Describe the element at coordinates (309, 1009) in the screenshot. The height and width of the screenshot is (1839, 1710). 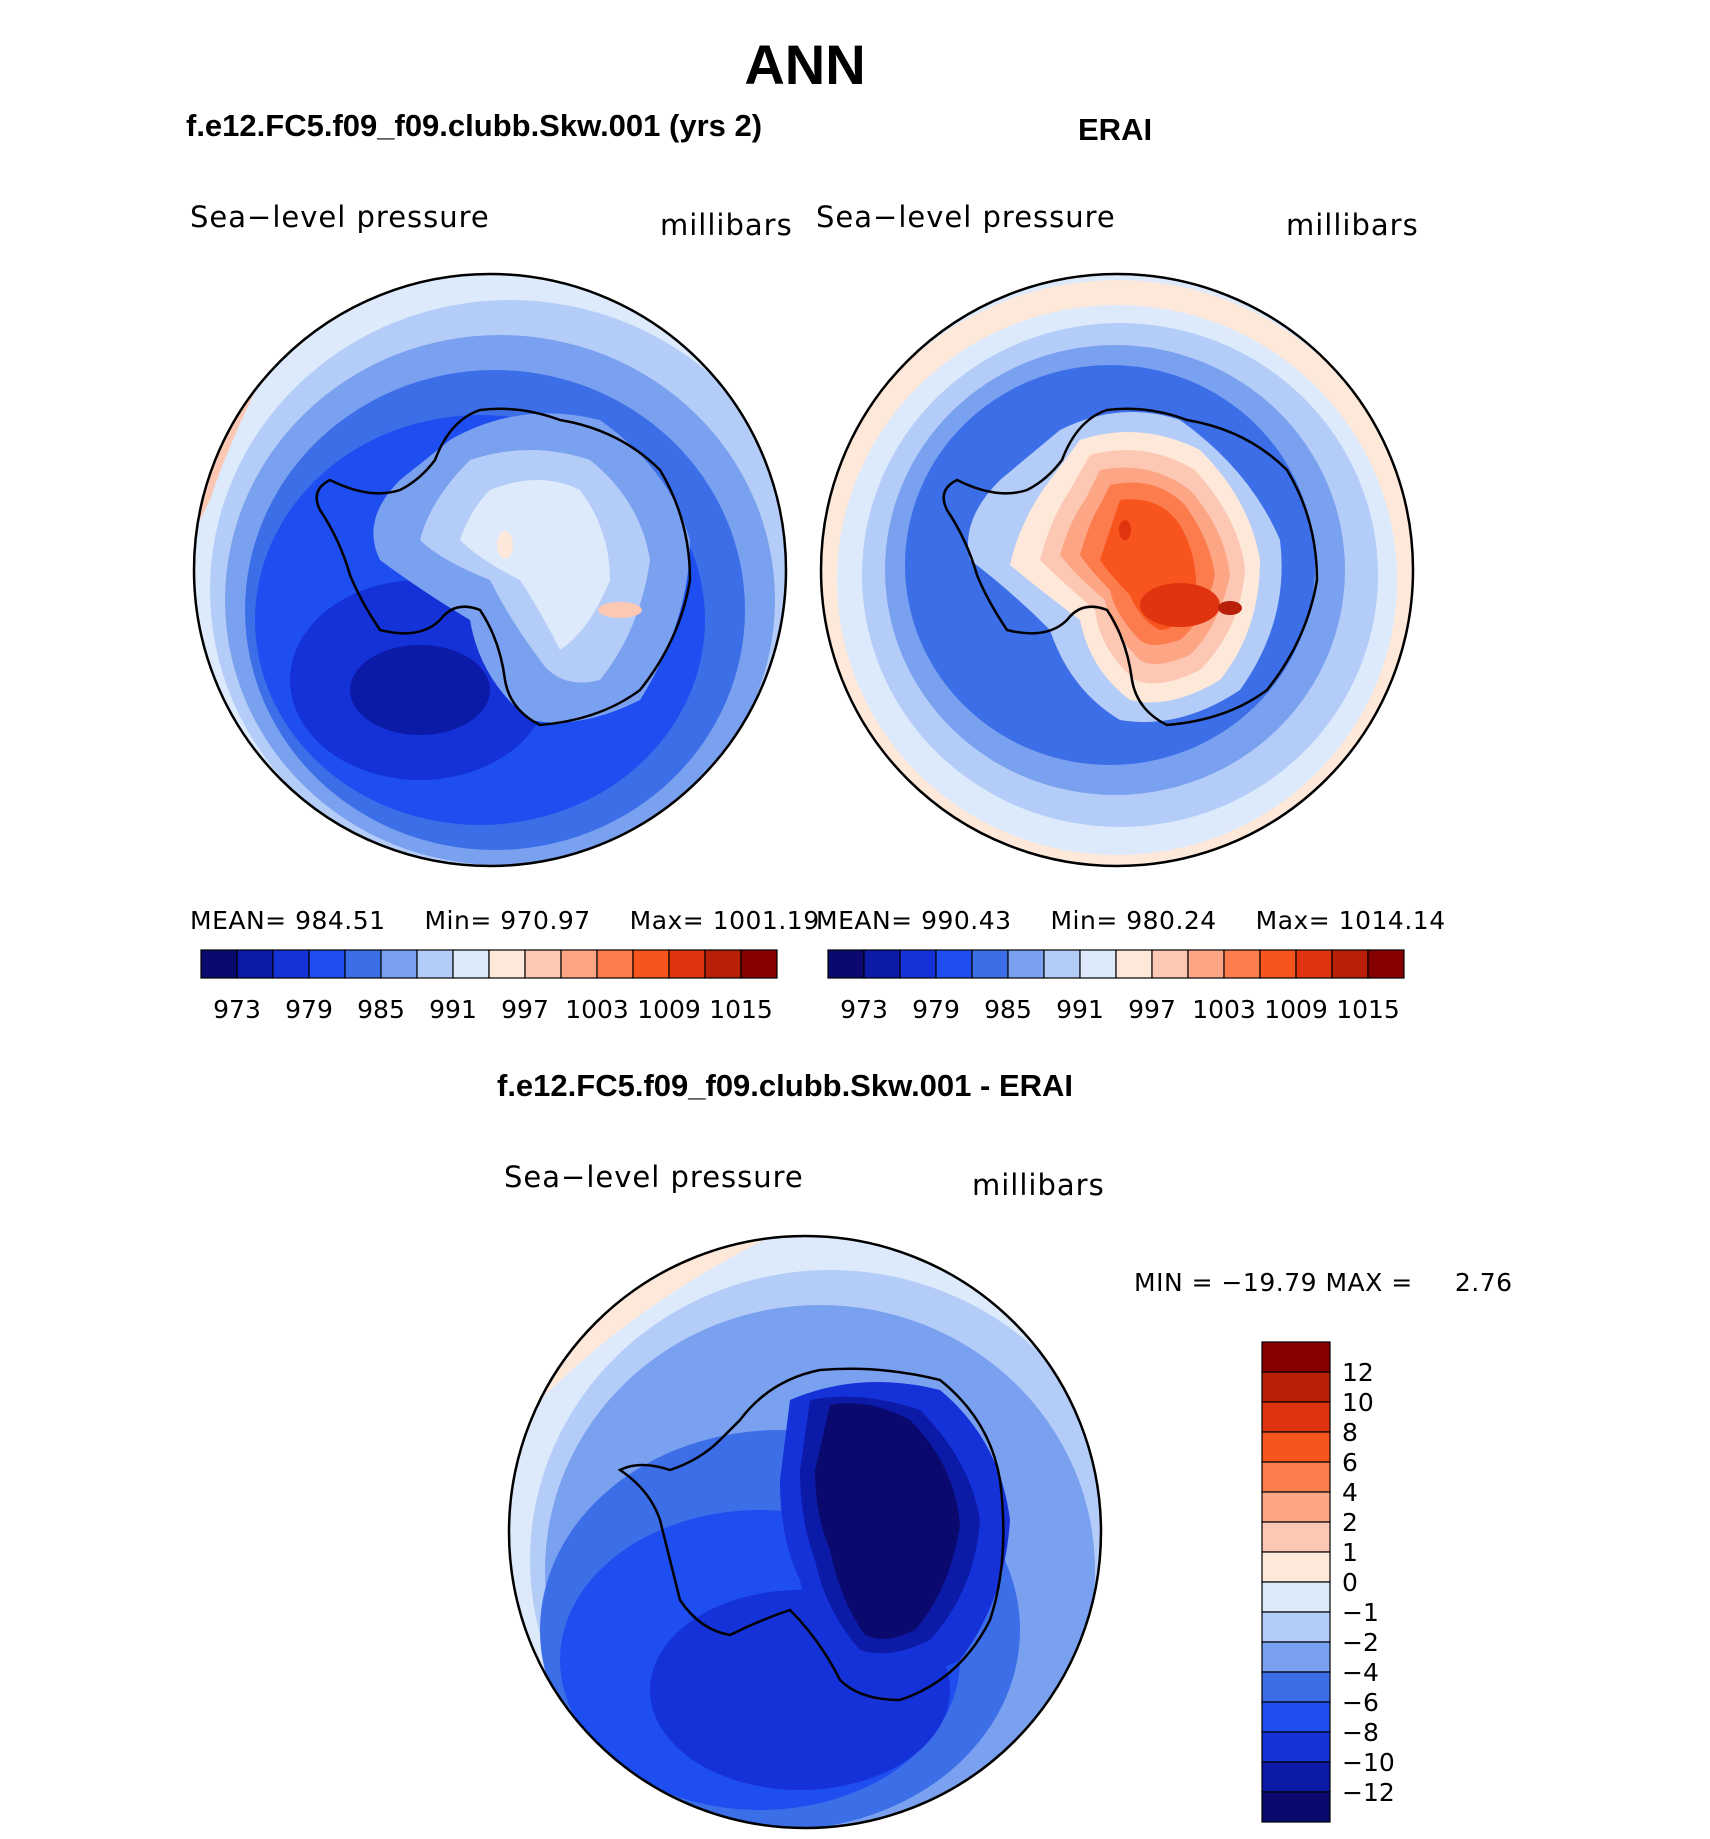
I see `left-colorbar-tick-label: 979` at that location.